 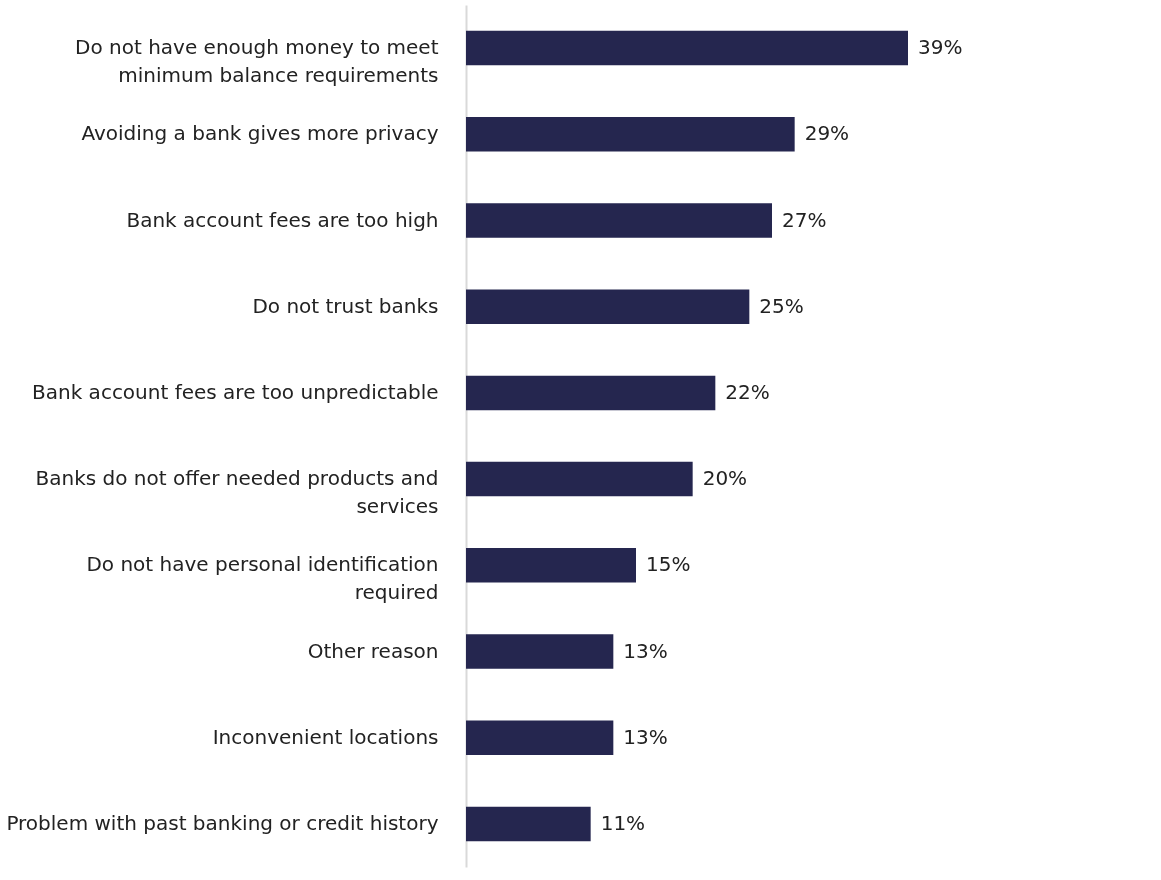 I want to click on y-tick-label: Problem with past banking or credit history, so click(x=222, y=822).